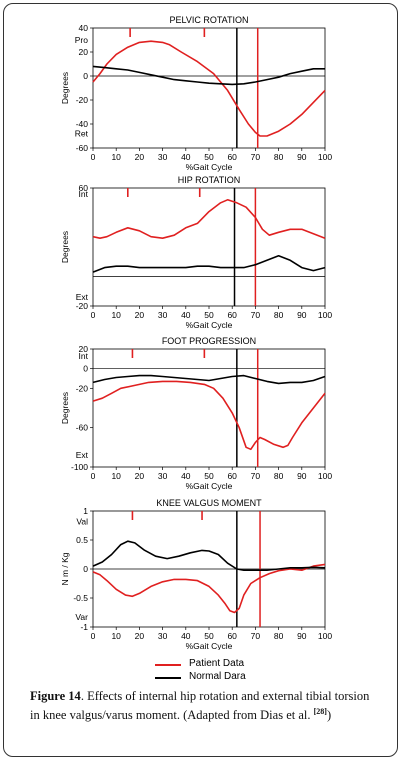 This screenshot has height=762, width=403. I want to click on y-annotation: Ret, so click(82, 134).